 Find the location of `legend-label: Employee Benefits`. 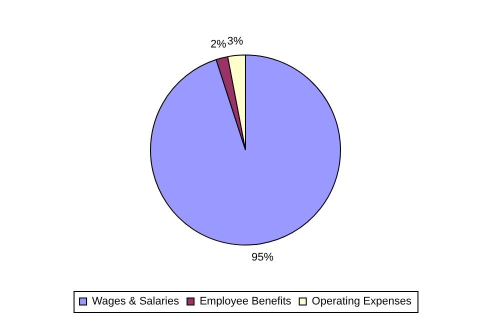

legend-label: Employee Benefits is located at coordinates (246, 302).